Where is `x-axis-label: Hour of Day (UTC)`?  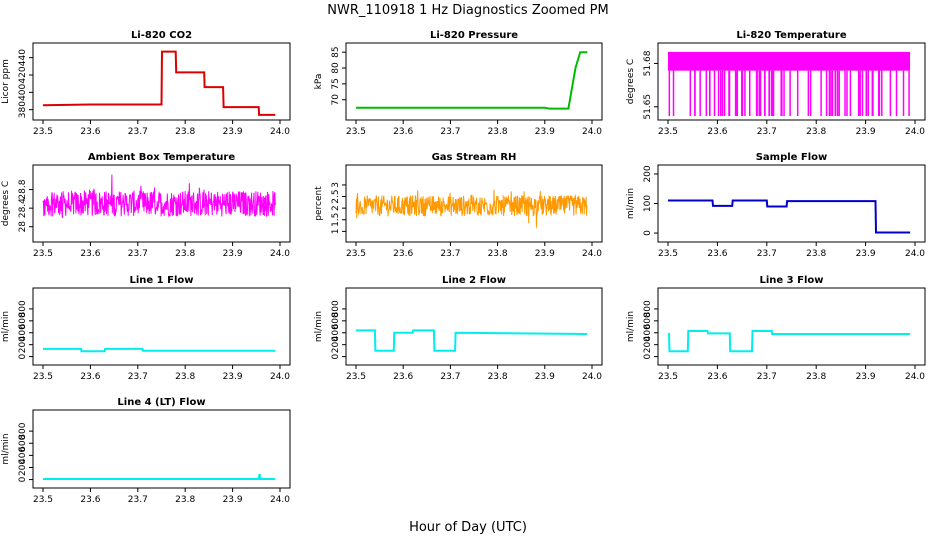
x-axis-label: Hour of Day (UTC) is located at coordinates (468, 527).